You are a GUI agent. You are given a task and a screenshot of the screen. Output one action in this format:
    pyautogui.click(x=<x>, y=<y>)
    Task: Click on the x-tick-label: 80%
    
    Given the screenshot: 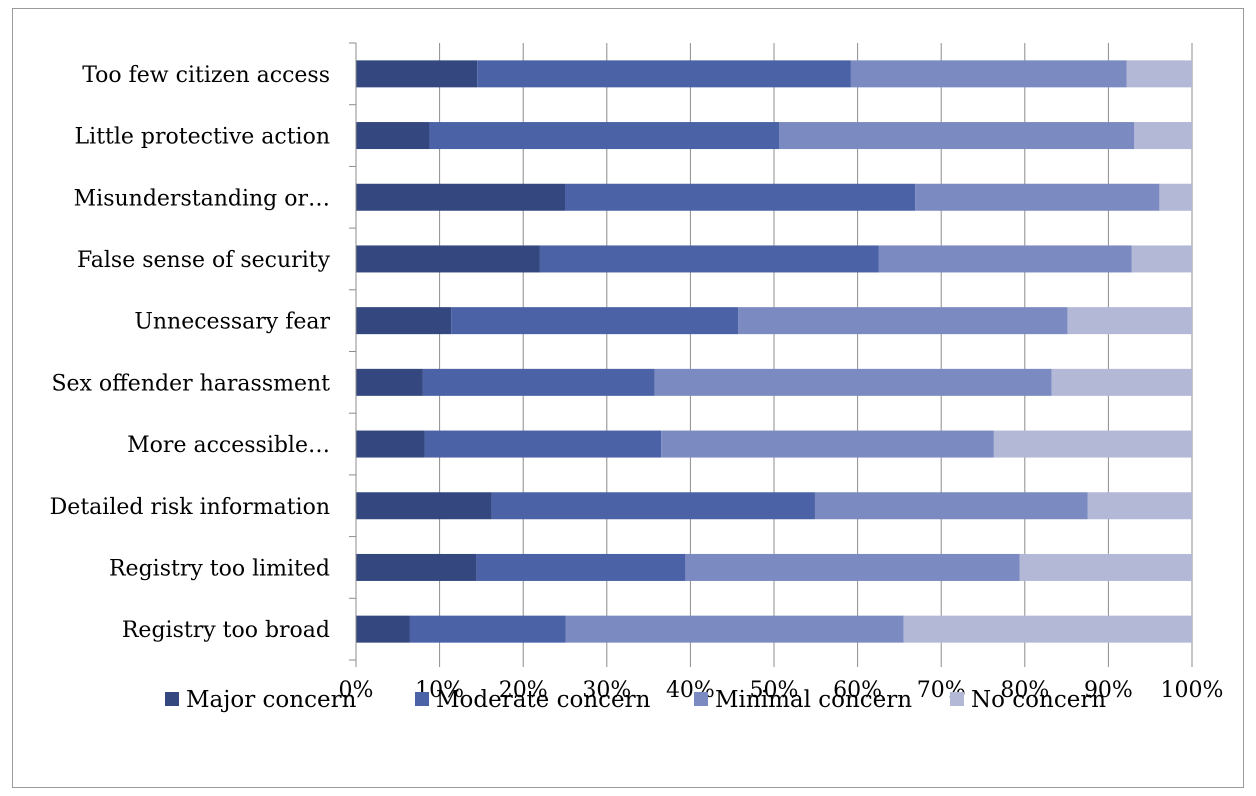 What is the action you would take?
    pyautogui.click(x=1024, y=690)
    